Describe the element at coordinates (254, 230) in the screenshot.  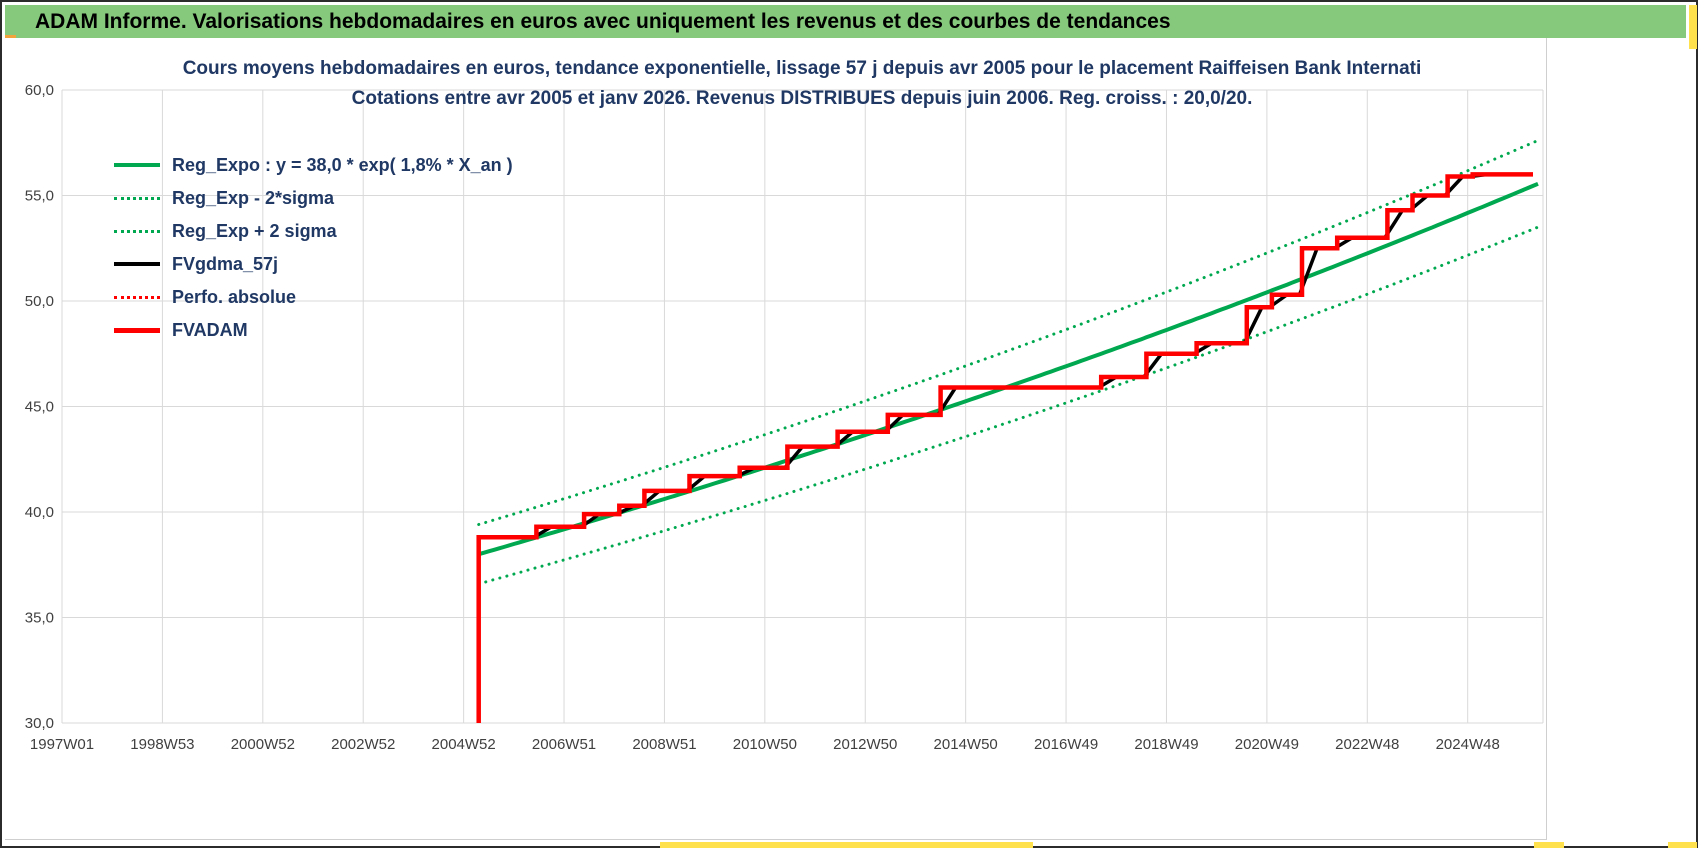
I see `legend-label: Reg_Exp + 2 sigma` at that location.